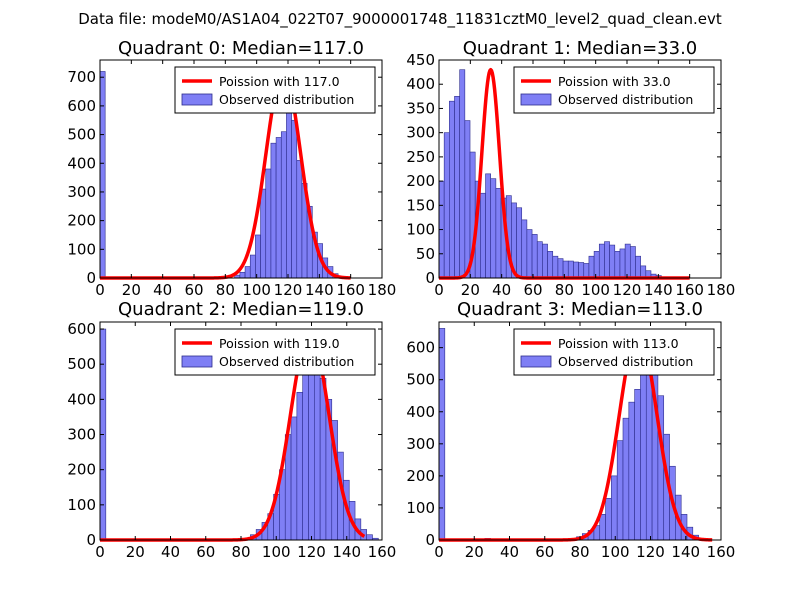 The height and width of the screenshot is (600, 800). I want to click on legend-label-fit: Poission with 117.0, so click(279, 81).